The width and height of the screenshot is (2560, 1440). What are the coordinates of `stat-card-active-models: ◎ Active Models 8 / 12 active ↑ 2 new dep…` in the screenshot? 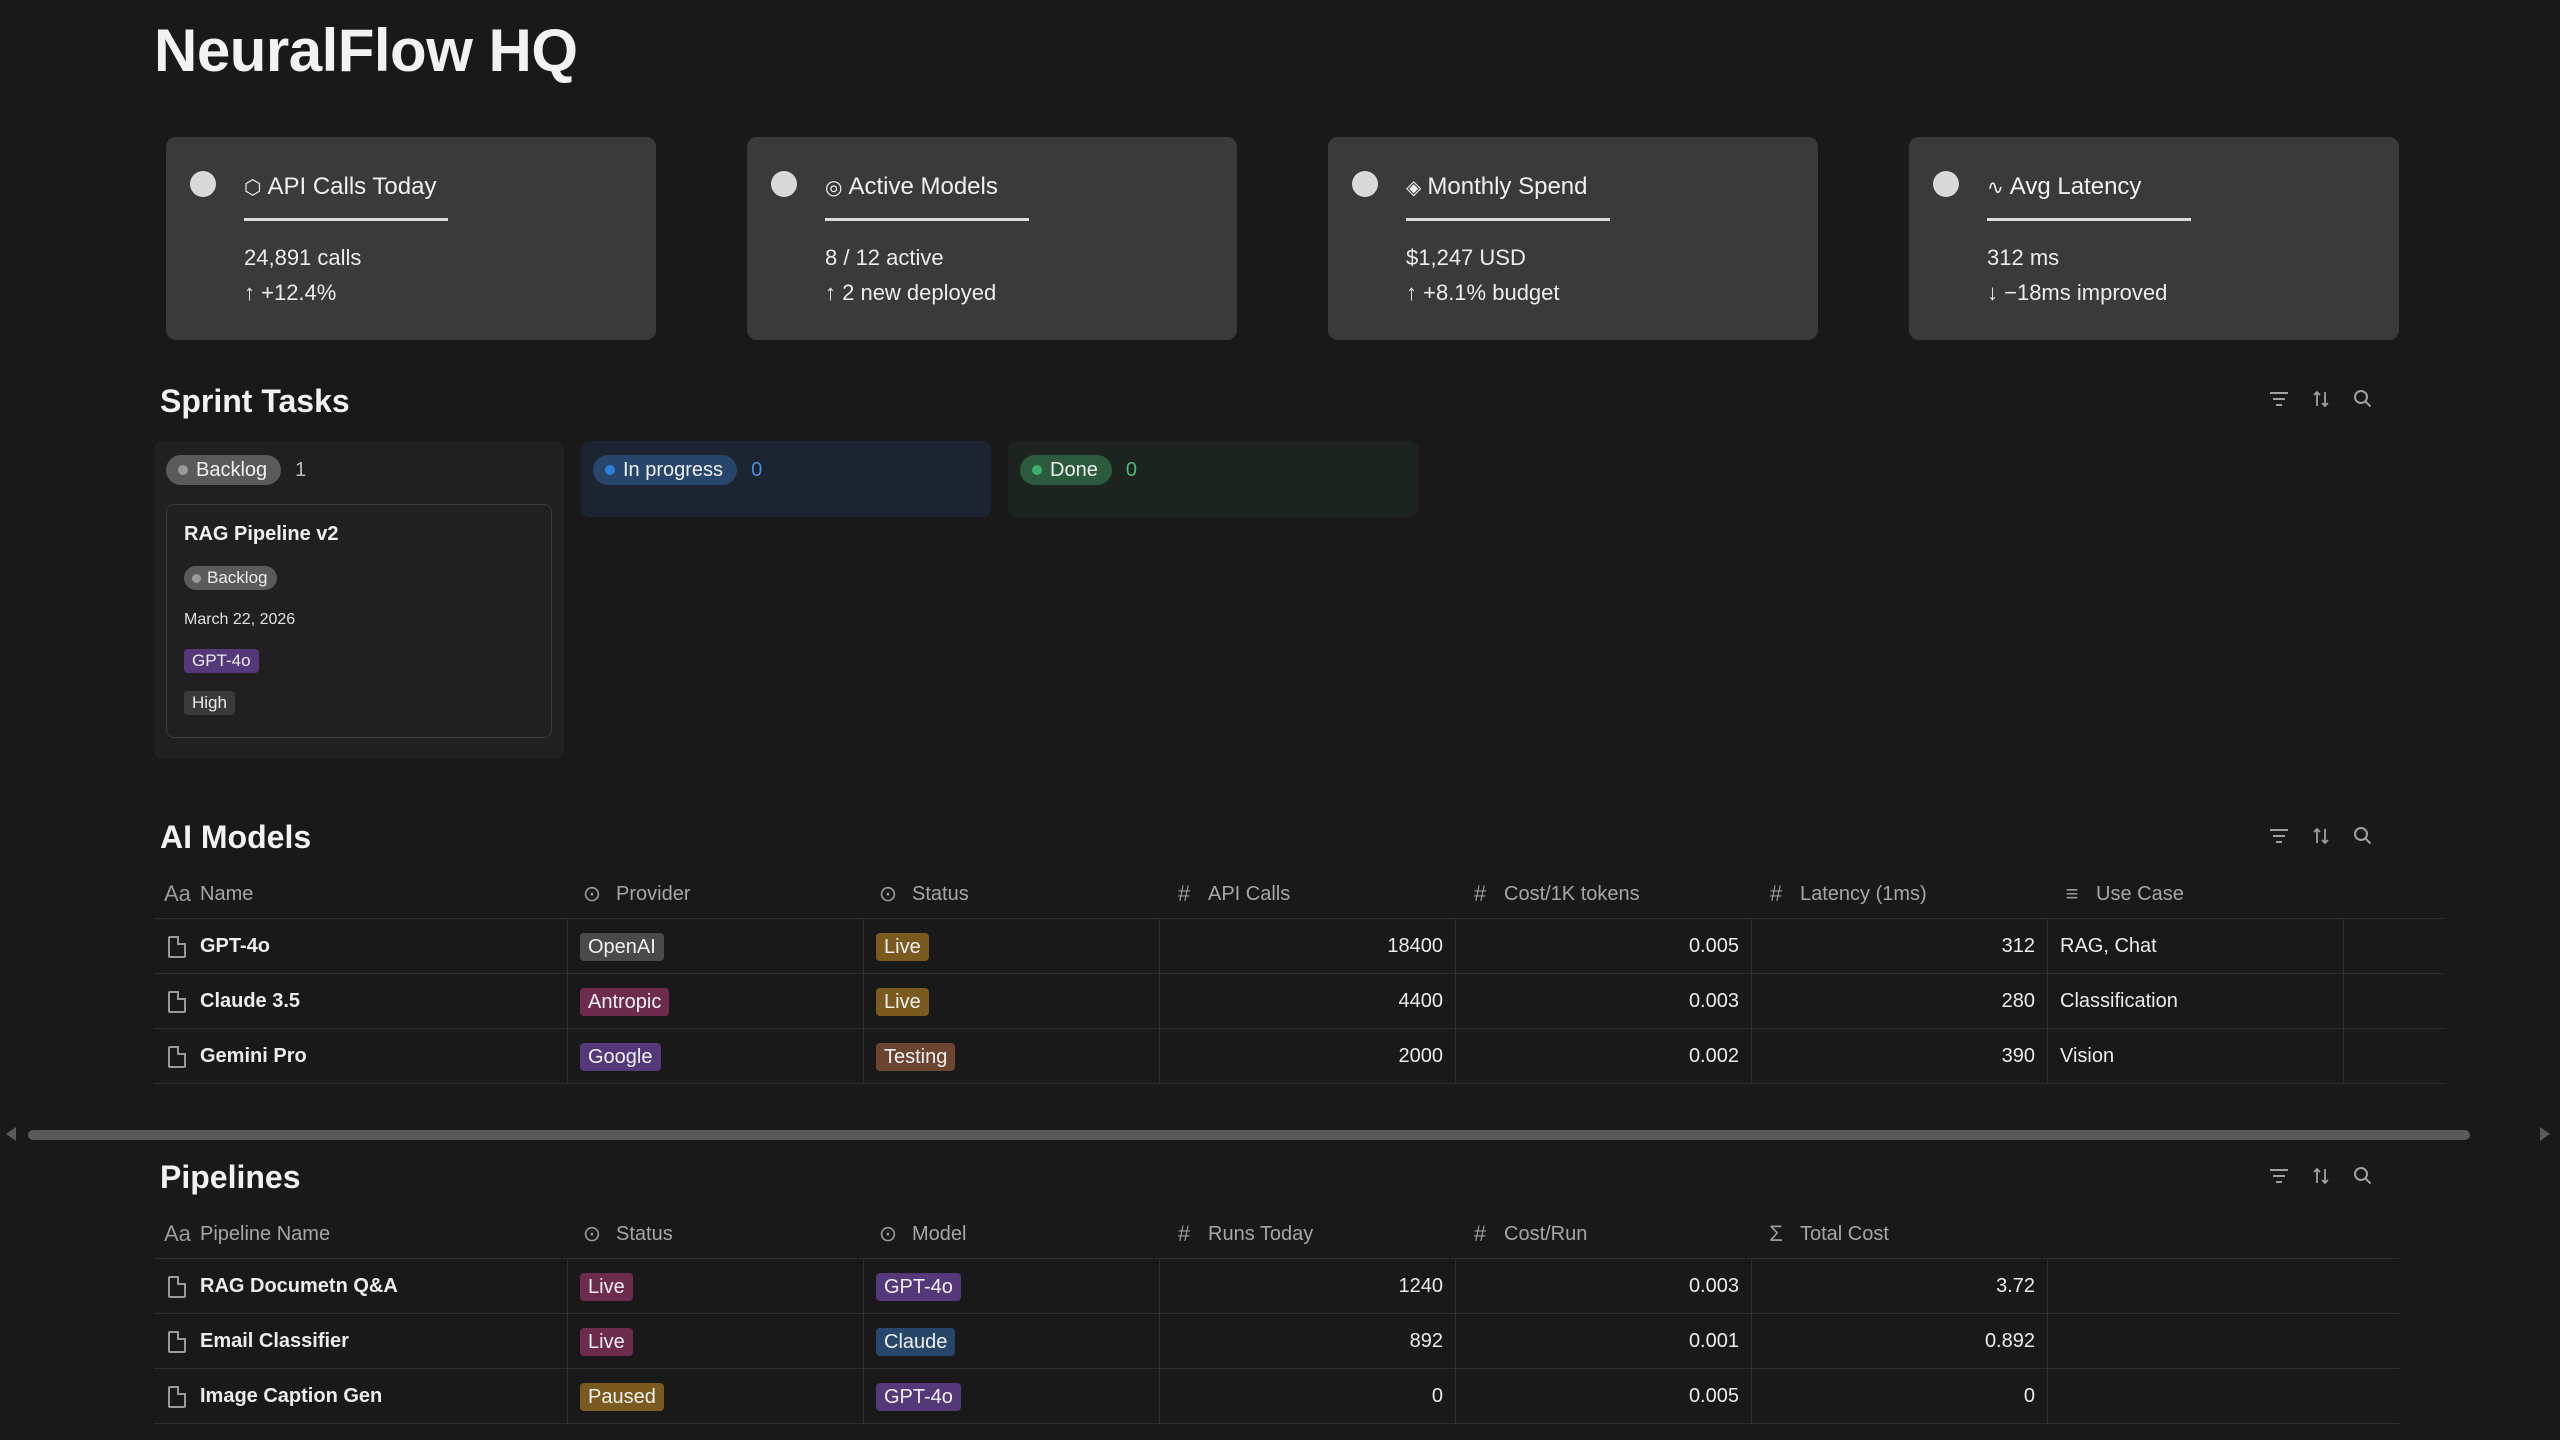 It's located at (992, 238).